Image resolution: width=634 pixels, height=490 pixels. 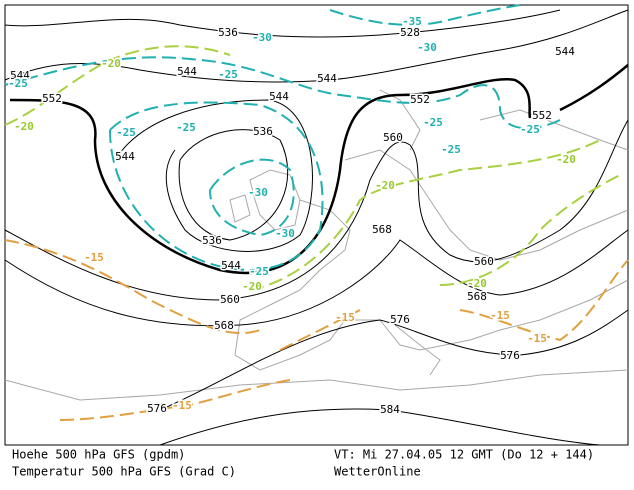 I want to click on footer-right-line1: VT: Mi 27.04.05 12 GMT (Do 12 + 144), so click(x=464, y=455).